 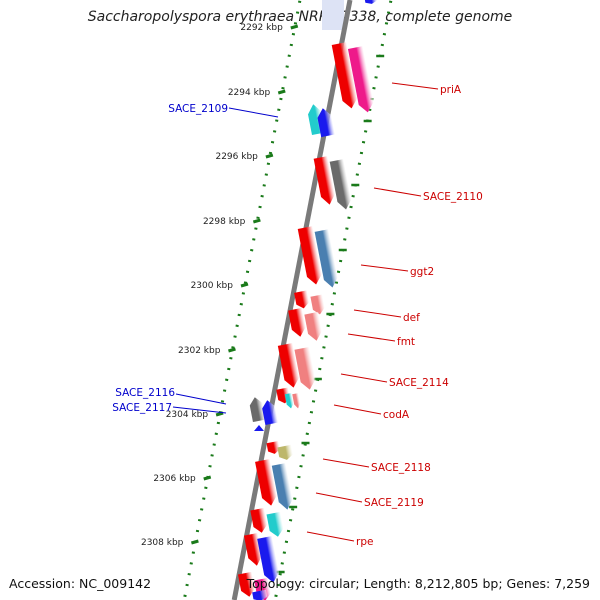 I want to click on slice-highlight, so click(x=333, y=15).